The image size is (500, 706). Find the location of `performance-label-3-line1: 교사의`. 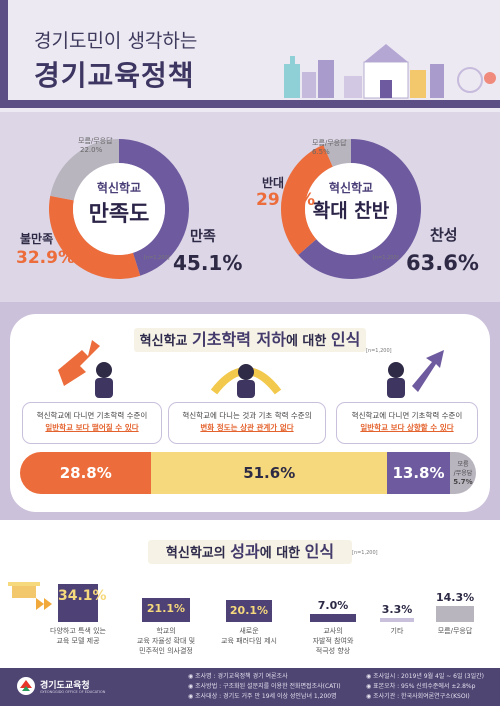

performance-label-3-line1: 교사의 is located at coordinates (333, 631).